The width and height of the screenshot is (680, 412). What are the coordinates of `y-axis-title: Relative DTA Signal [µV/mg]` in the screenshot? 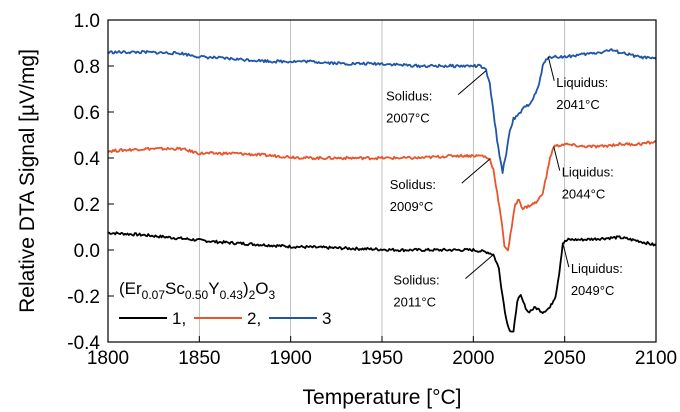 It's located at (27, 181).